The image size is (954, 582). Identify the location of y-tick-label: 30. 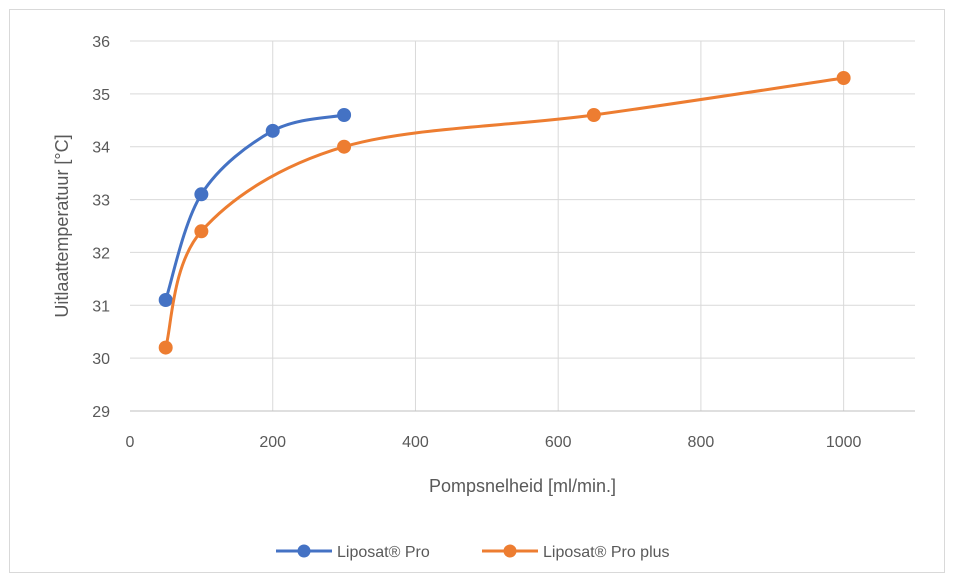
(101, 359).